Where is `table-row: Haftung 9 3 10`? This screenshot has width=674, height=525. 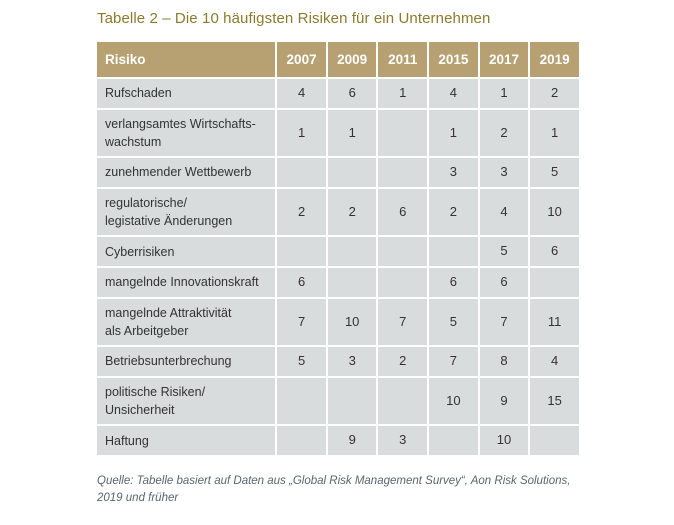
table-row: Haftung 9 3 10 is located at coordinates (338, 441).